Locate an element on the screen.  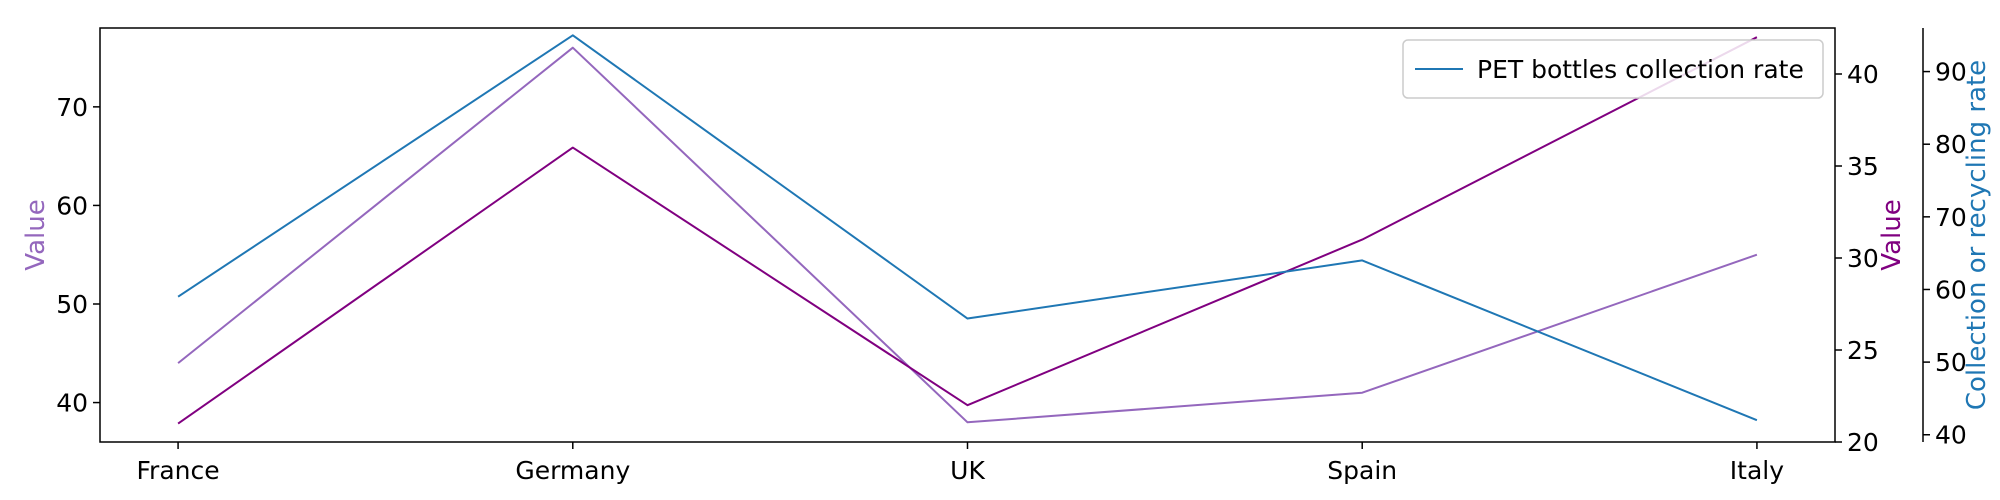
right-outer-y-tick-label: 90 is located at coordinates (1951, 72).